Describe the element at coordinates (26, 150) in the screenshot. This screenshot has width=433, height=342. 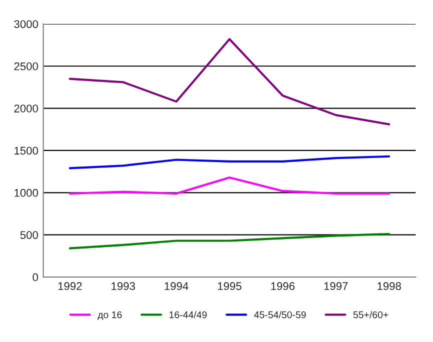
I see `y-tick-label: 1500` at that location.